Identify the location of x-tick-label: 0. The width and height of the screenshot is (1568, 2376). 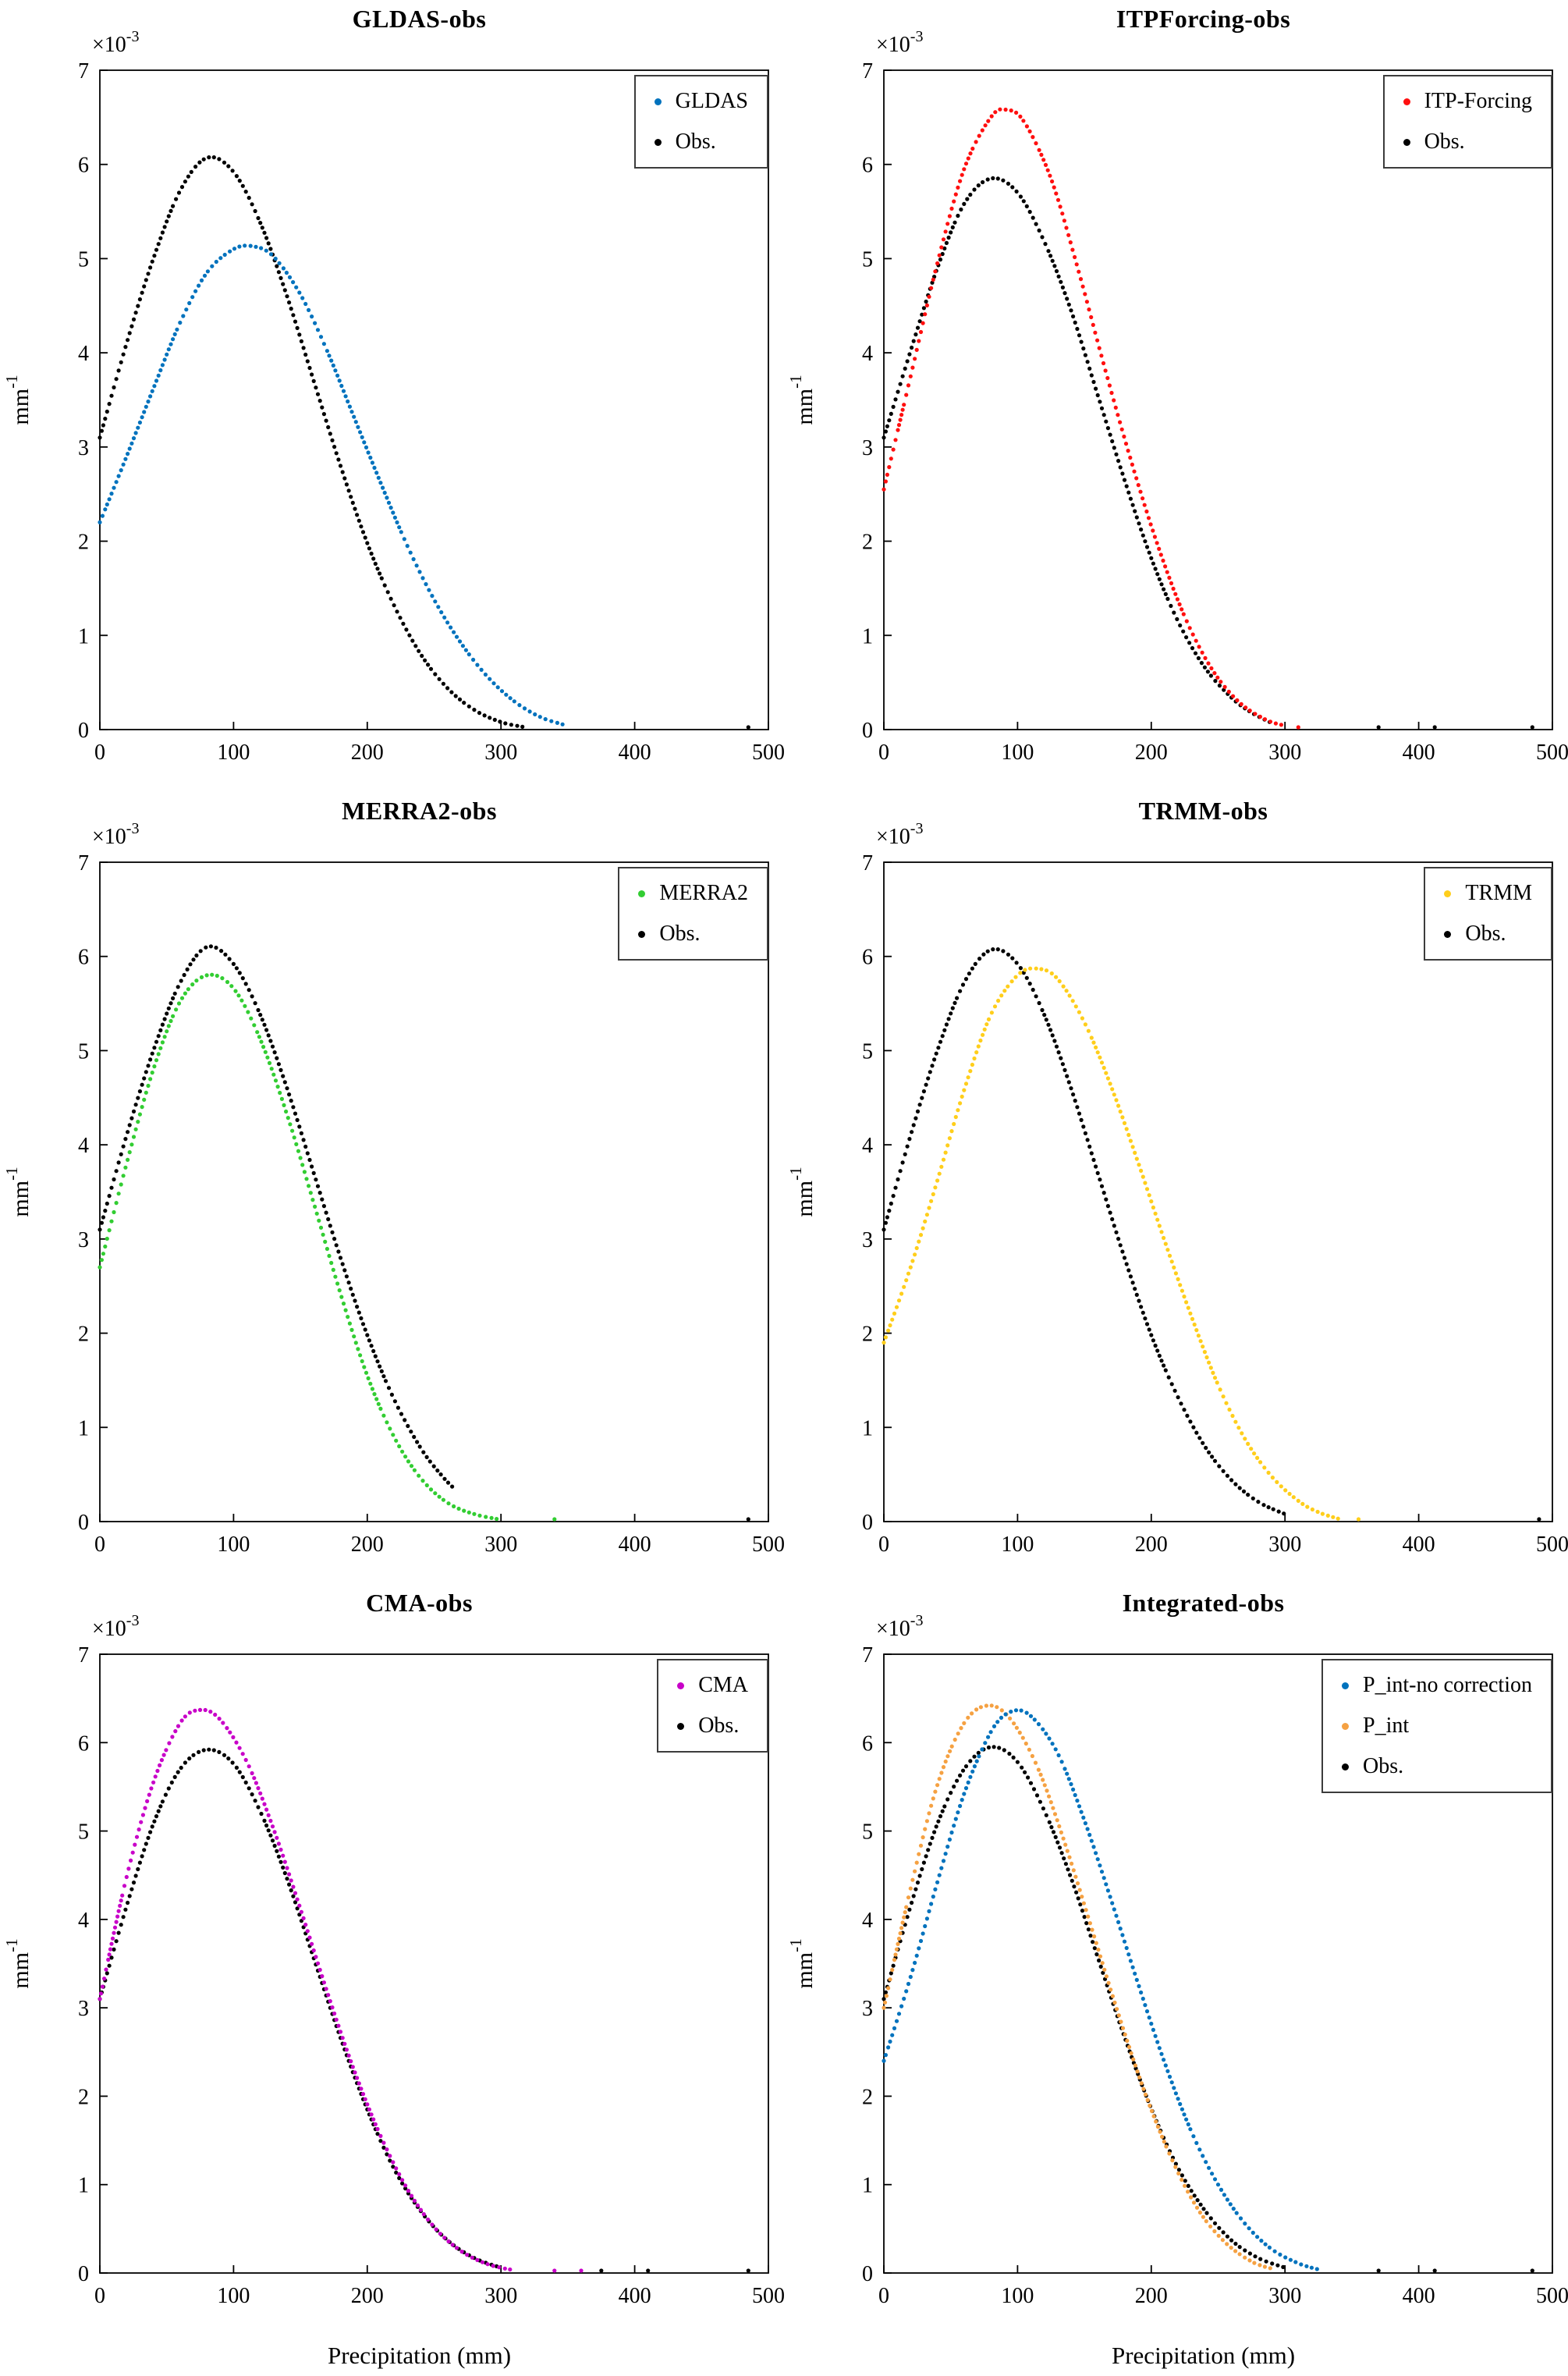
(884, 2296).